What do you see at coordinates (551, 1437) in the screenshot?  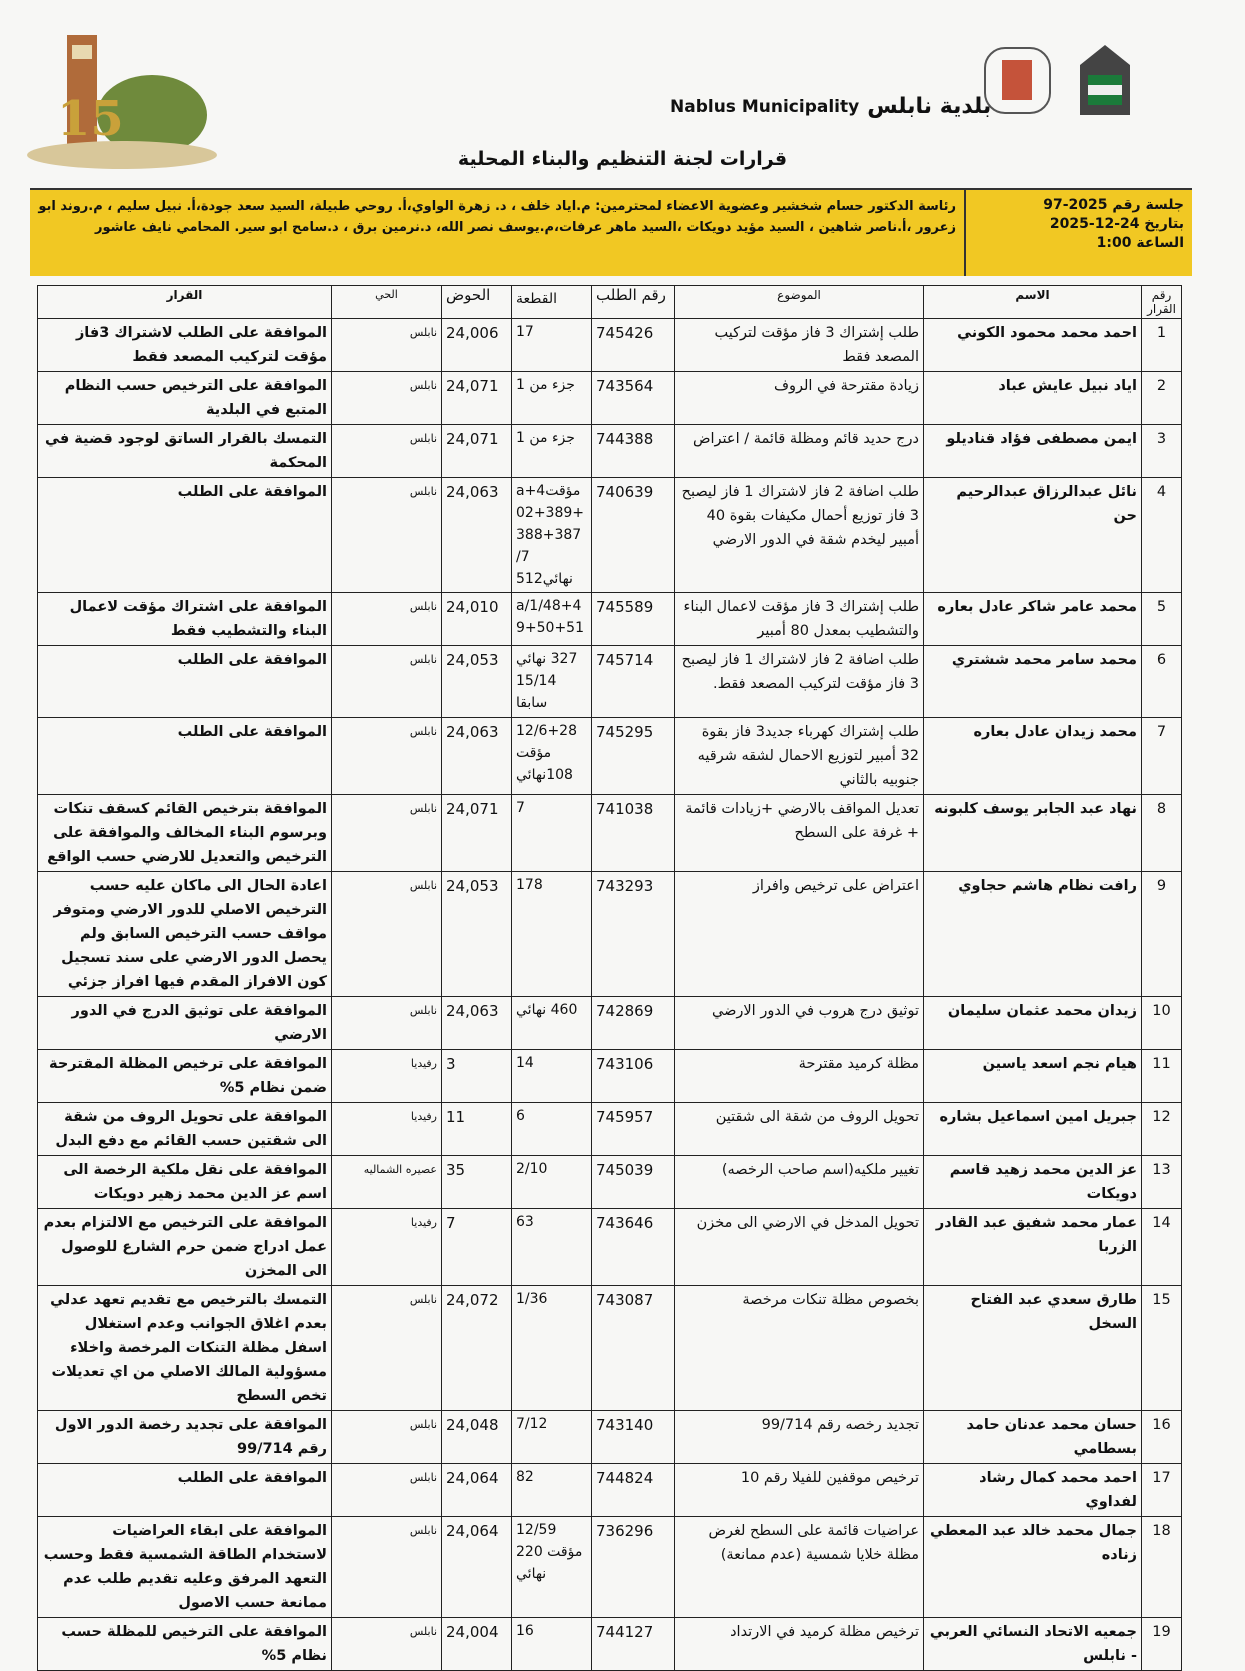 I see `cell-parcel: 7/12` at bounding box center [551, 1437].